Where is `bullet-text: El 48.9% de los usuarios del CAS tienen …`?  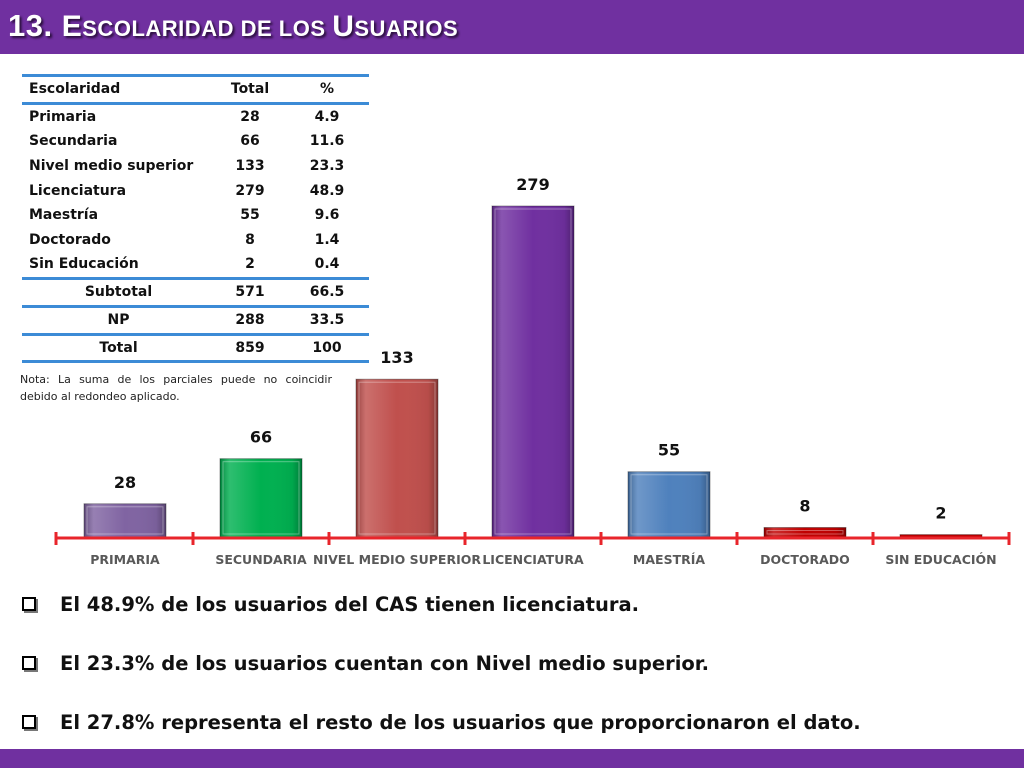
bullet-text: El 48.9% de los usuarios del CAS tienen … is located at coordinates (350, 604).